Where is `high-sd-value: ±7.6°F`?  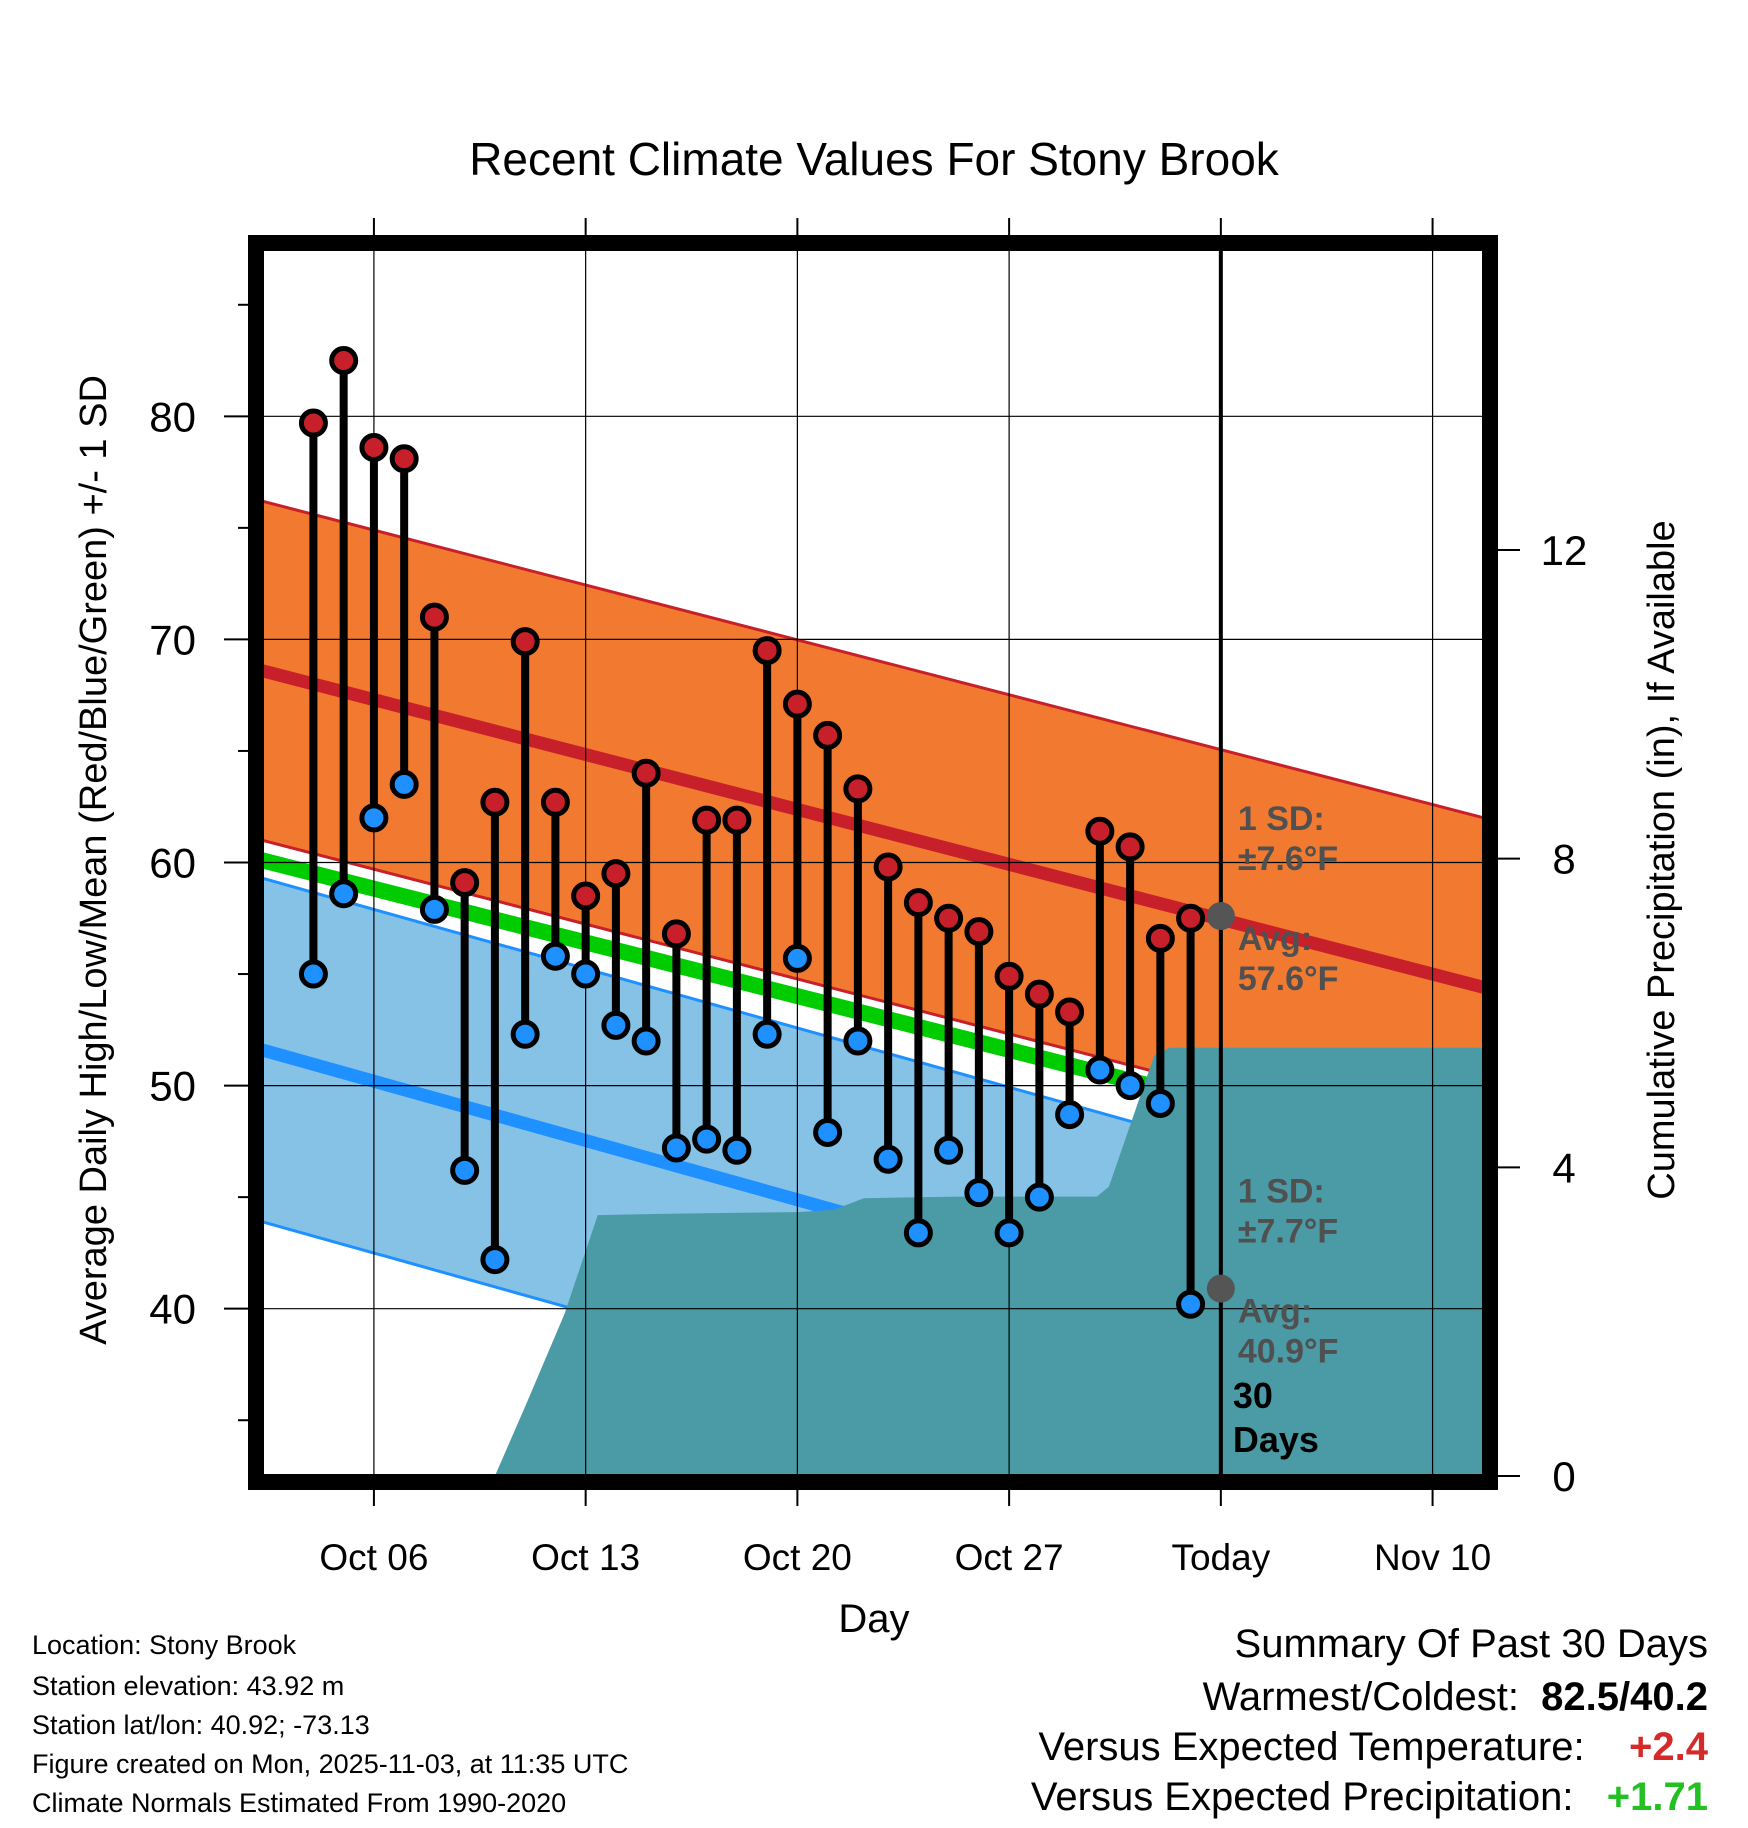
high-sd-value: ±7.6°F is located at coordinates (1288, 859).